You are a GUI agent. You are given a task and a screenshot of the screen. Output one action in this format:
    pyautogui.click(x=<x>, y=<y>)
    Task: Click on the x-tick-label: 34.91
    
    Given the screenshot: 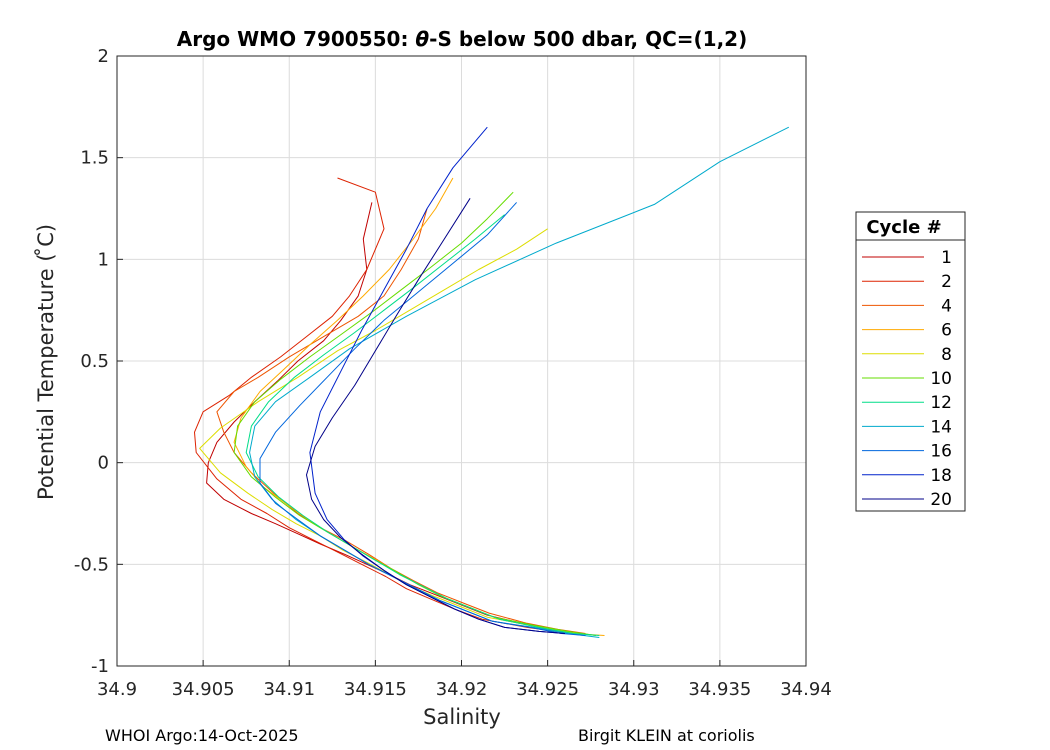 What is the action you would take?
    pyautogui.click(x=289, y=689)
    